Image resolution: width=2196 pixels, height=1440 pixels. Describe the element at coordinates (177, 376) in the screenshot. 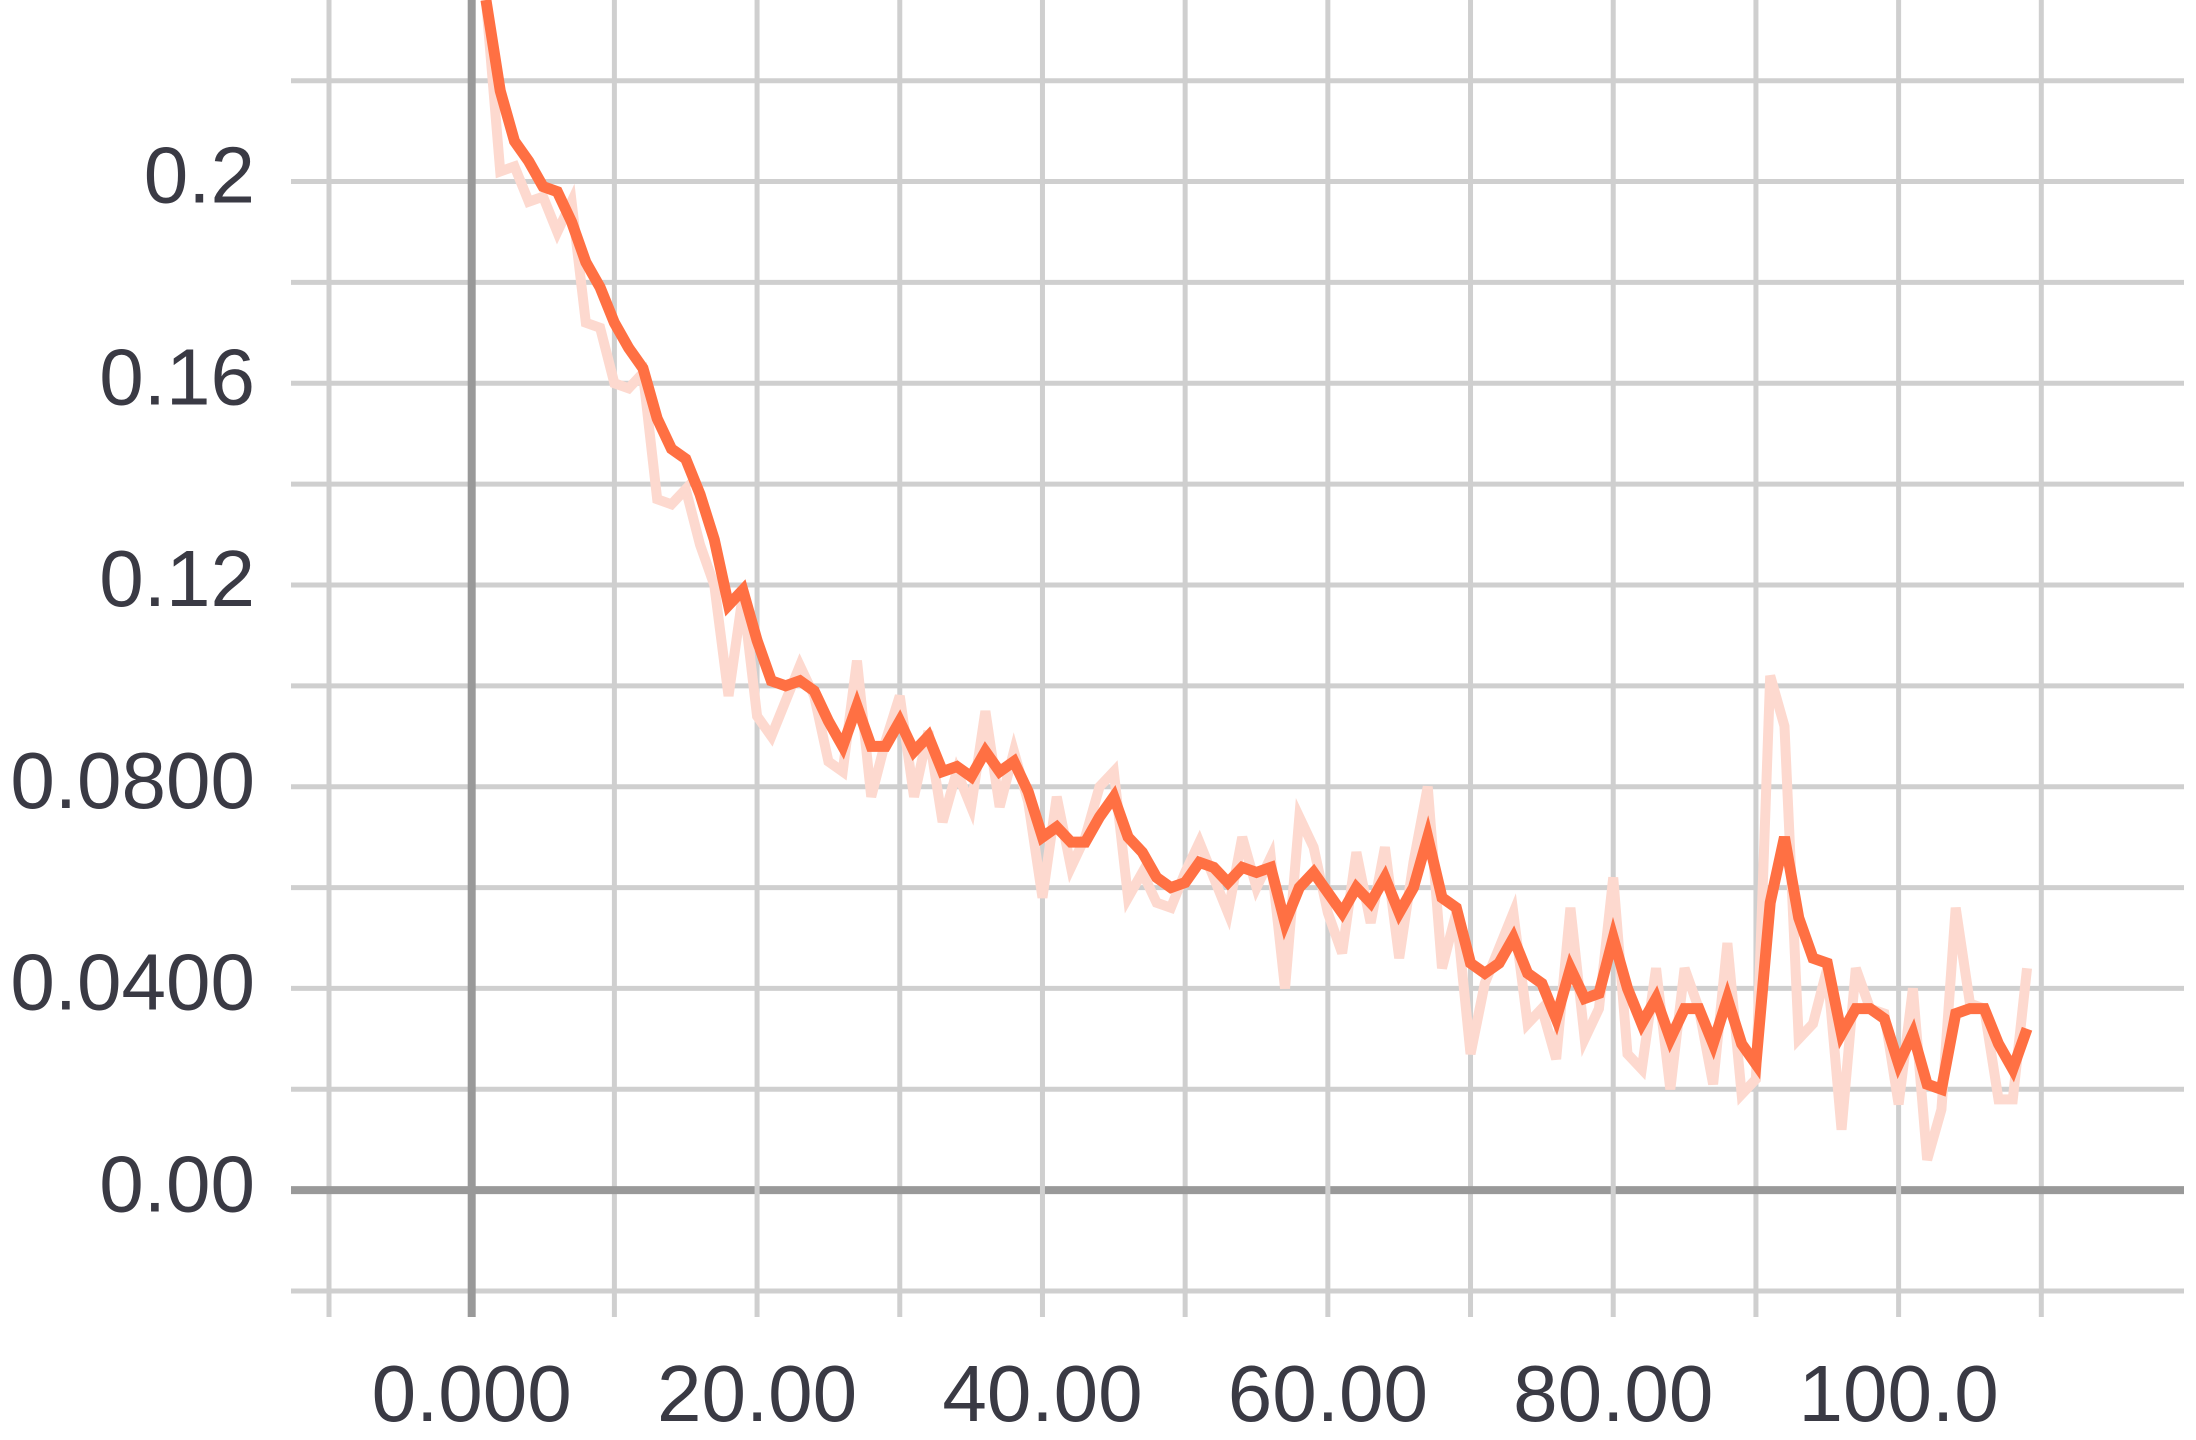

I see `y-tick-label: 0.16` at that location.